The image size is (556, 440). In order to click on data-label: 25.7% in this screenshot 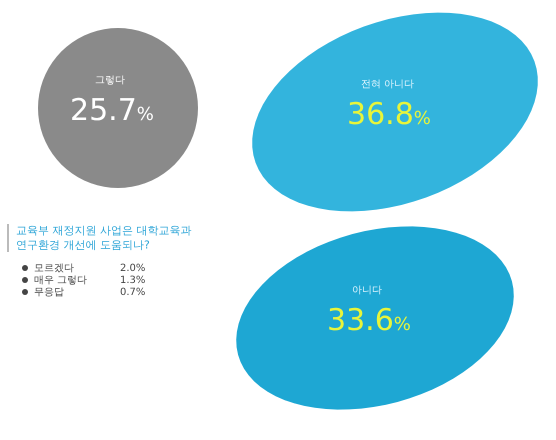, I will do `click(112, 110)`.